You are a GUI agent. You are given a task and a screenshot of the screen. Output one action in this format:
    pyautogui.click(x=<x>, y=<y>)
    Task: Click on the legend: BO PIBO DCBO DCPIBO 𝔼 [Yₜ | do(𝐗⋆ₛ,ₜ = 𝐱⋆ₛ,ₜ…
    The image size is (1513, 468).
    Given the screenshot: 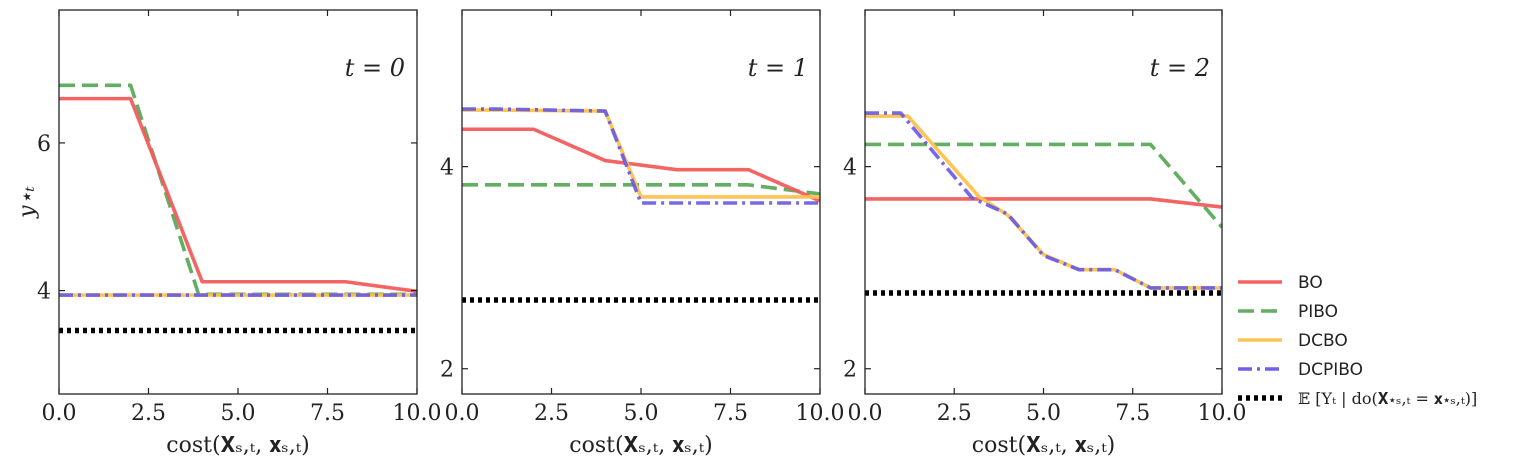 What is the action you would take?
    pyautogui.click(x=1357, y=340)
    